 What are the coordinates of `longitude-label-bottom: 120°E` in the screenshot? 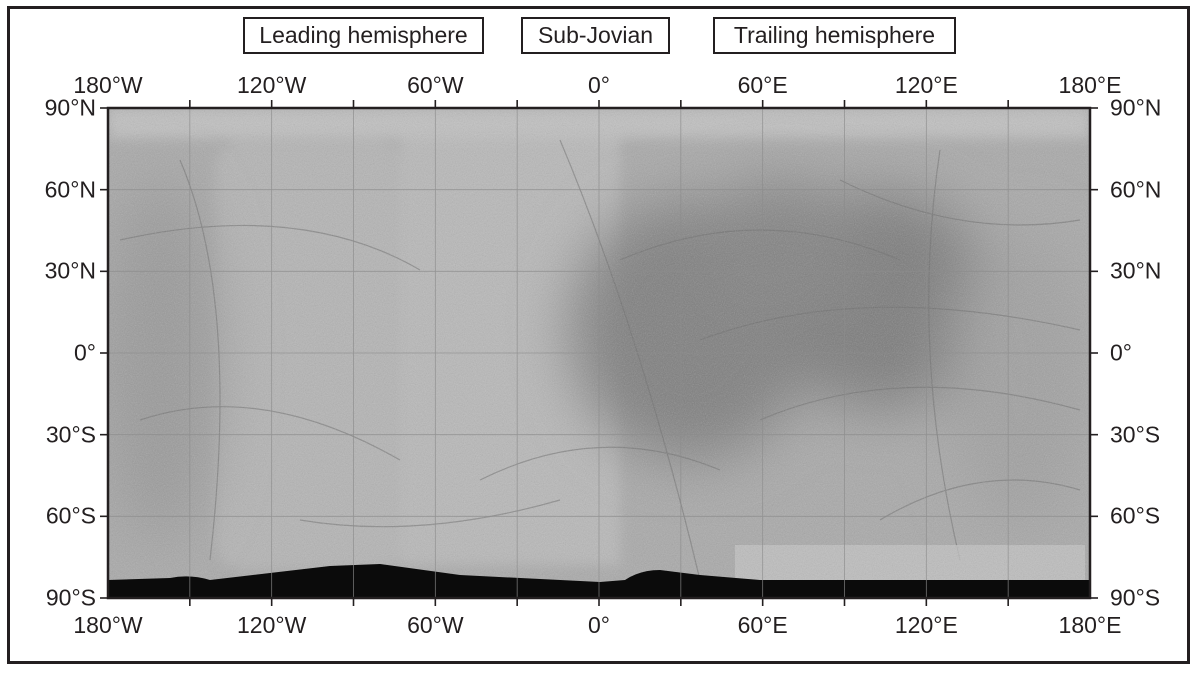 It's located at (926, 625).